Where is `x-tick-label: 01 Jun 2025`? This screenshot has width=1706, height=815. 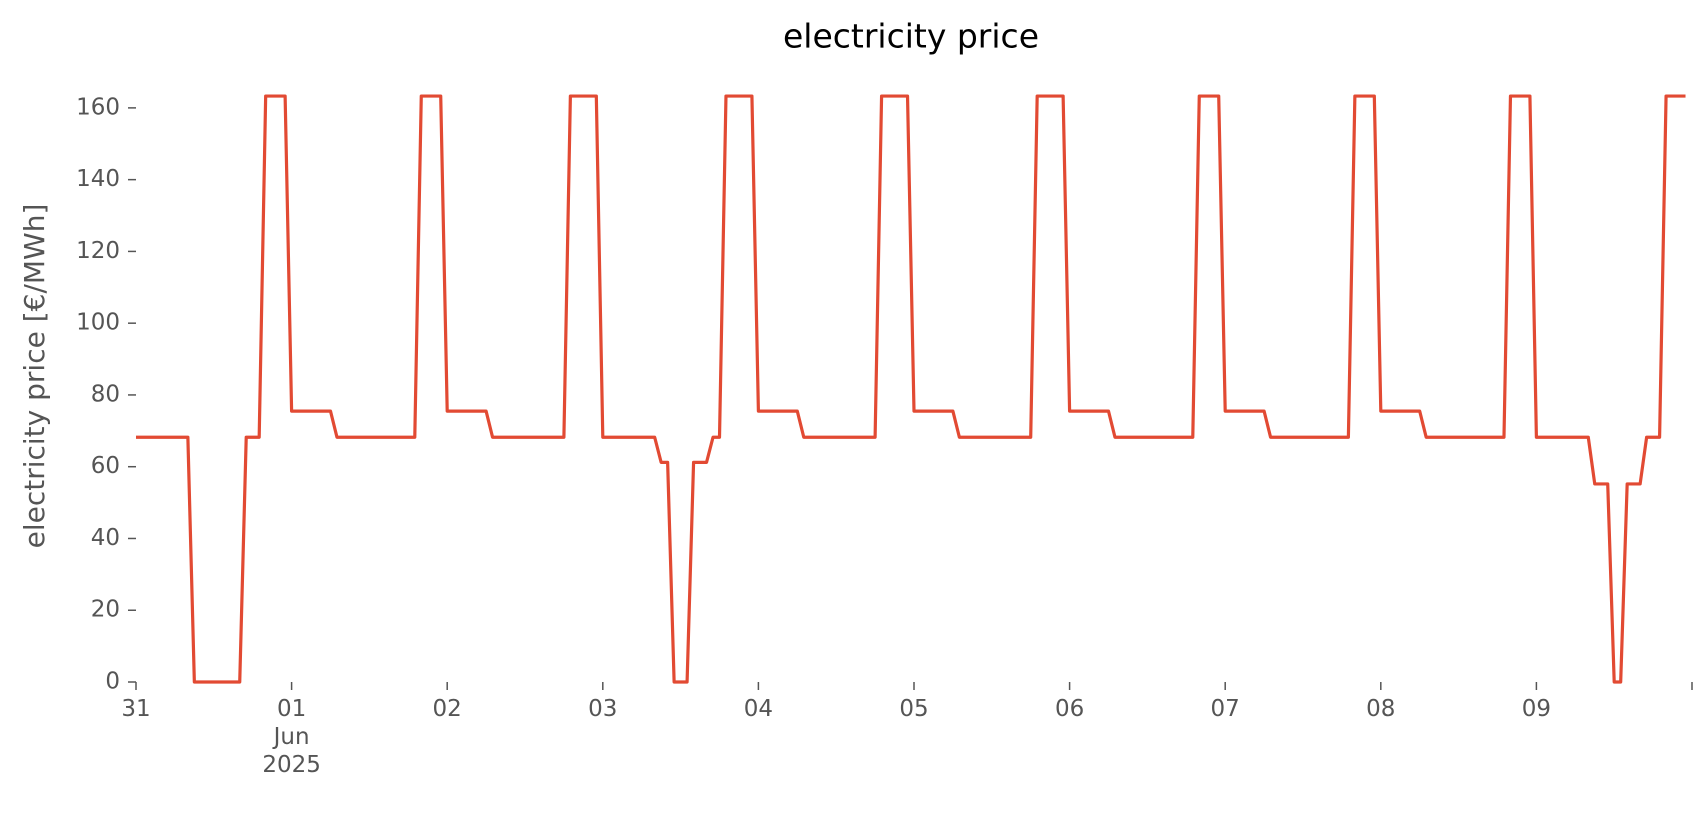 x-tick-label: 01 Jun 2025 is located at coordinates (291, 737).